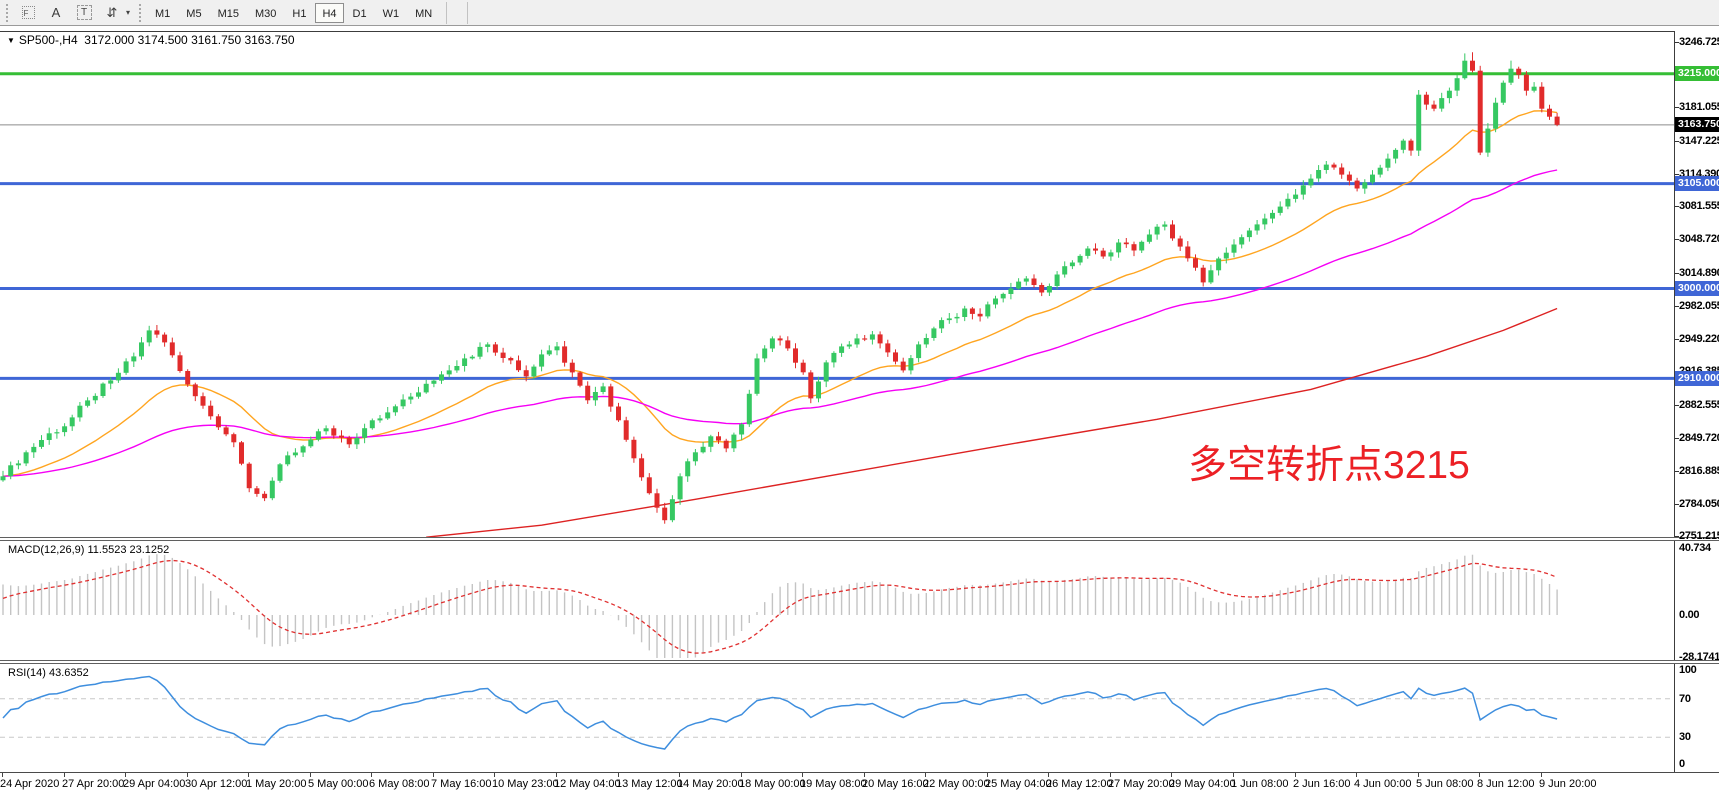  Describe the element at coordinates (1697, 73) in the screenshot. I see `price-badge-3215.000: 3215.000` at that location.